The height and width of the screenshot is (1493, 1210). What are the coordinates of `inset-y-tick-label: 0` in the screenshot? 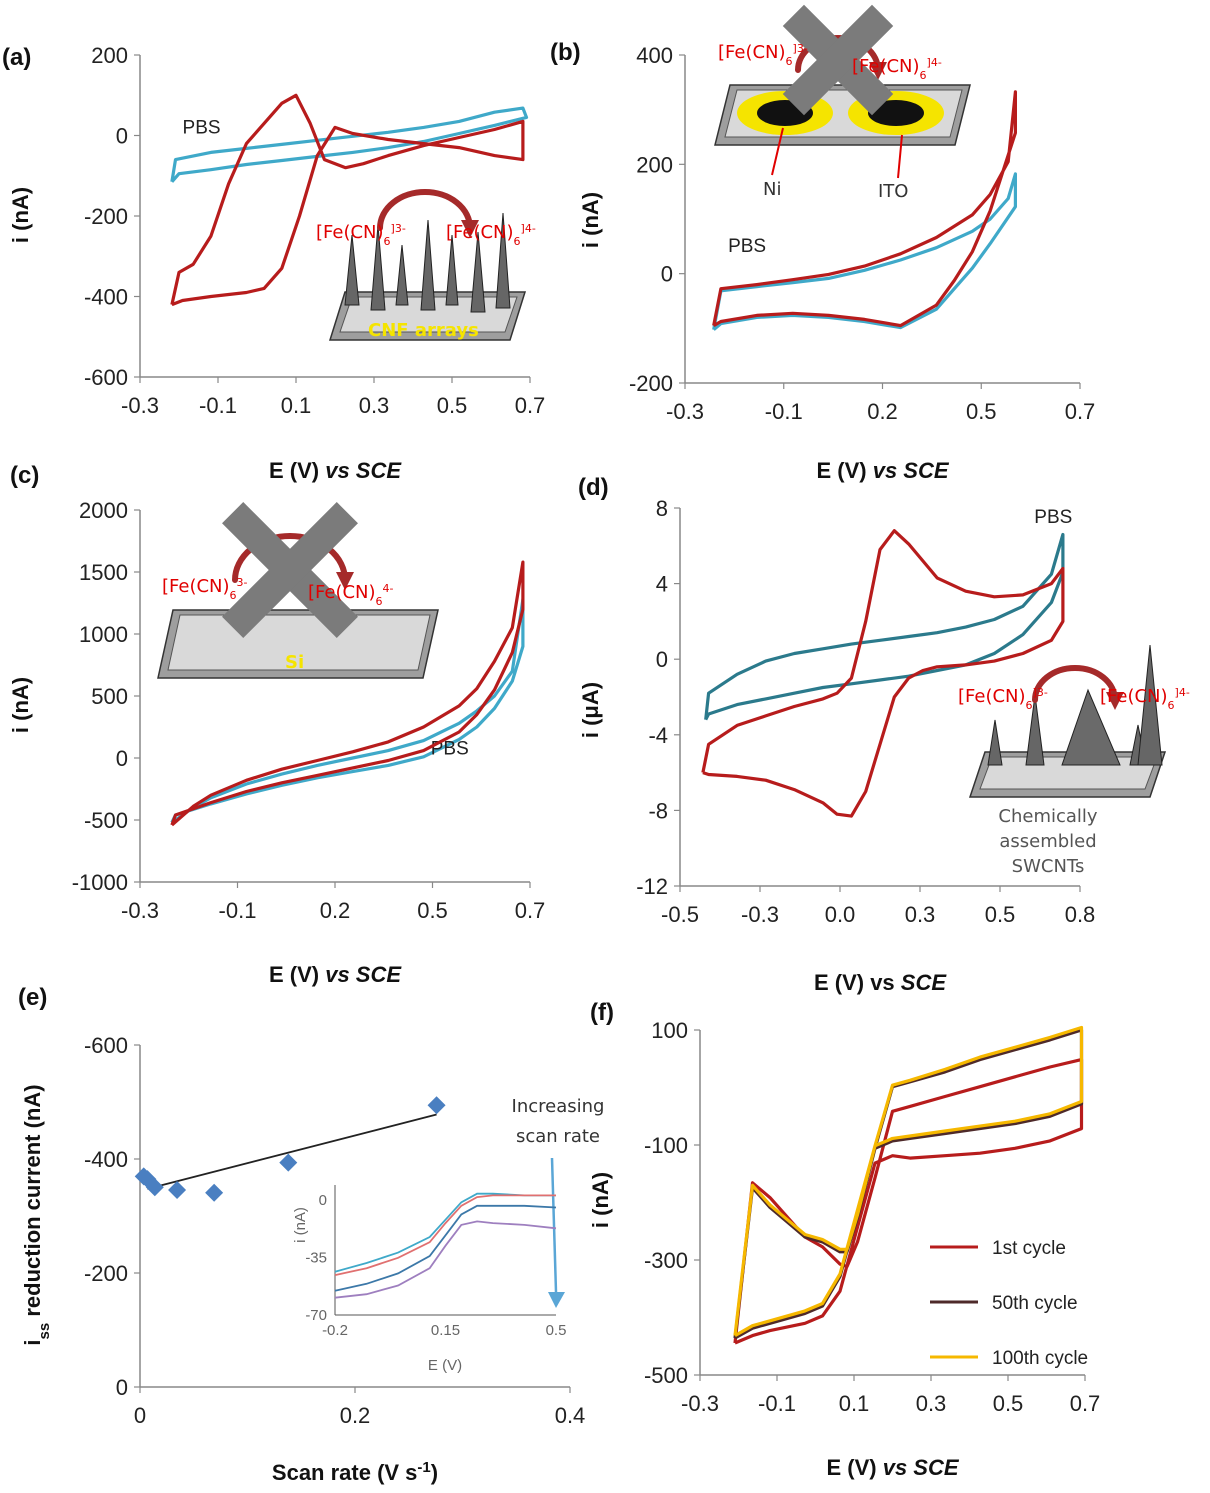 It's located at (323, 1200).